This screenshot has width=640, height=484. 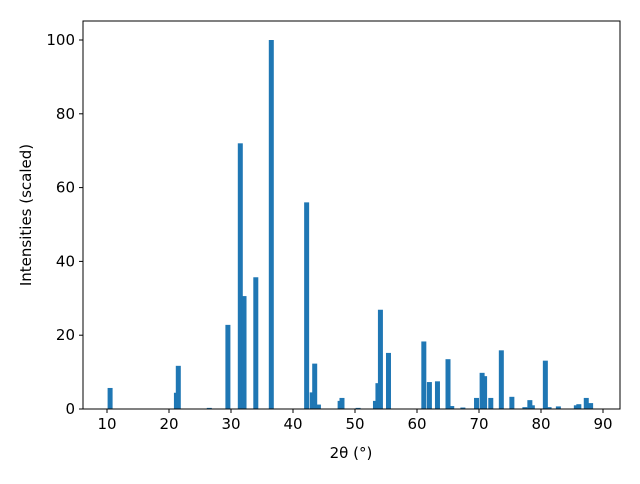 What do you see at coordinates (106, 424) in the screenshot?
I see `x-tick-label: 10` at bounding box center [106, 424].